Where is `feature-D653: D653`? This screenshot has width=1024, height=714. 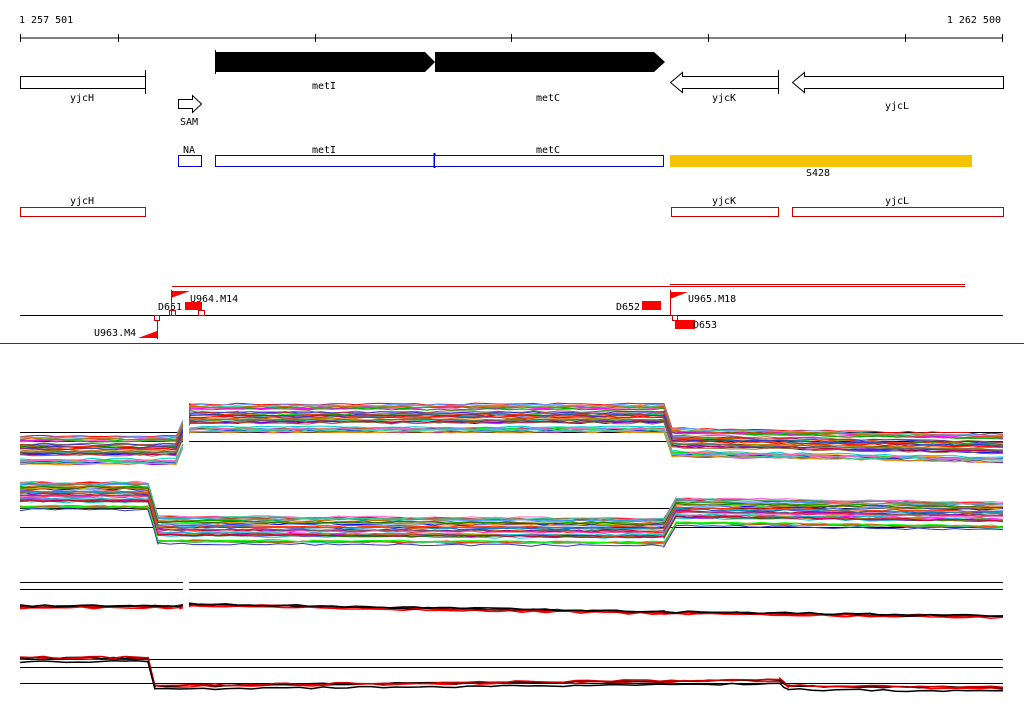 feature-D653: D653 is located at coordinates (695, 323).